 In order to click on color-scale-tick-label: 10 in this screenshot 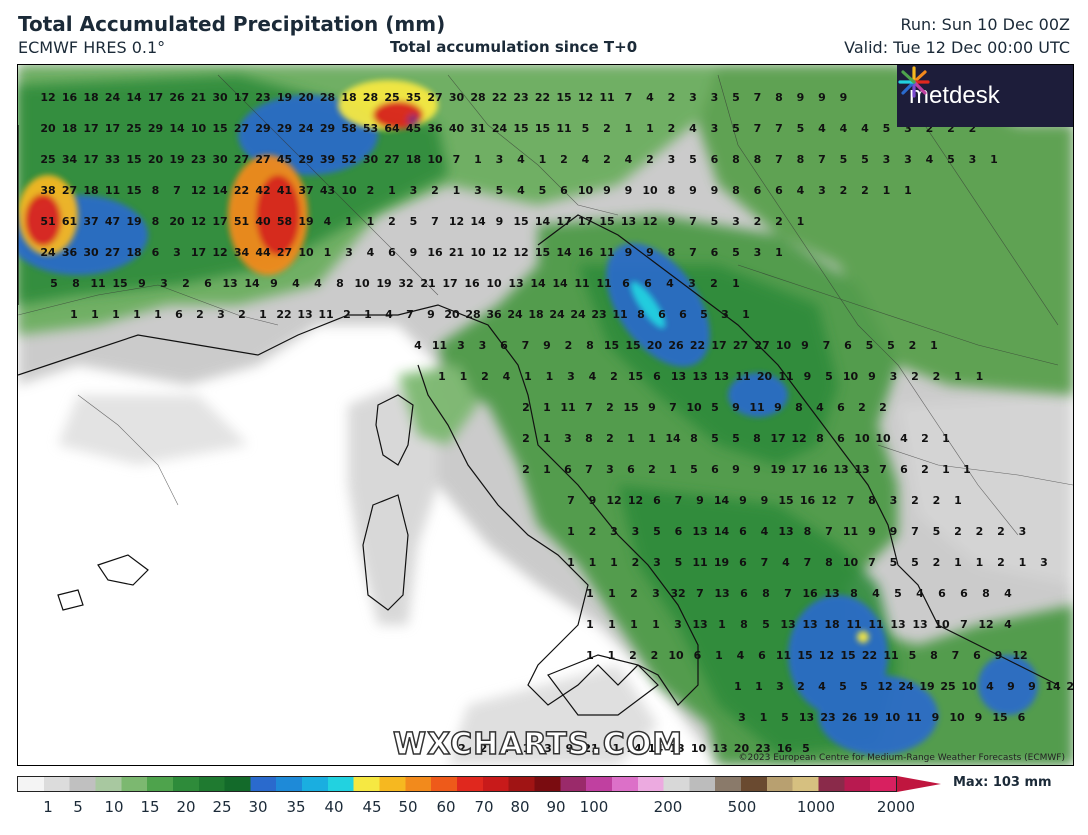, I will do `click(114, 807)`.